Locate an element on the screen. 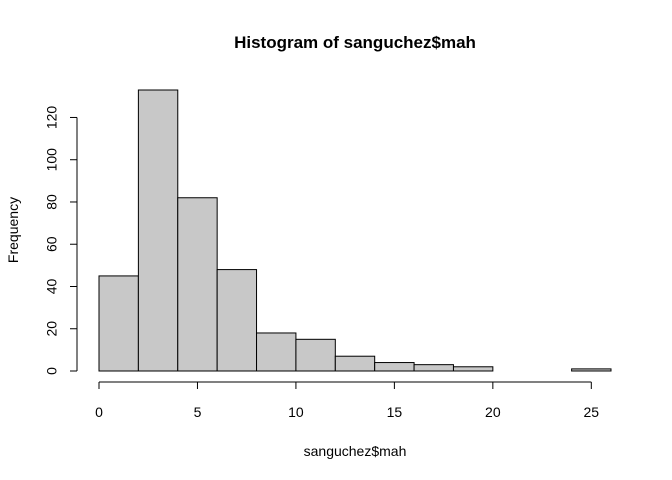 The width and height of the screenshot is (672, 480). x-tick-label: 25 is located at coordinates (592, 412).